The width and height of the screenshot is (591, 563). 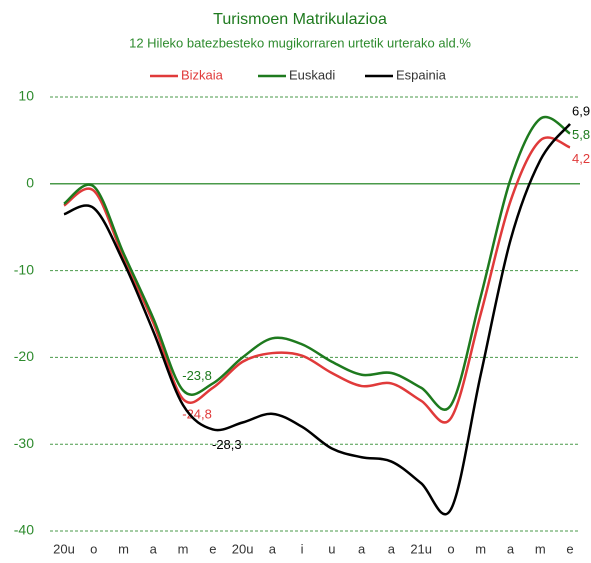 I want to click on legend-label: Euskadi, so click(x=312, y=74).